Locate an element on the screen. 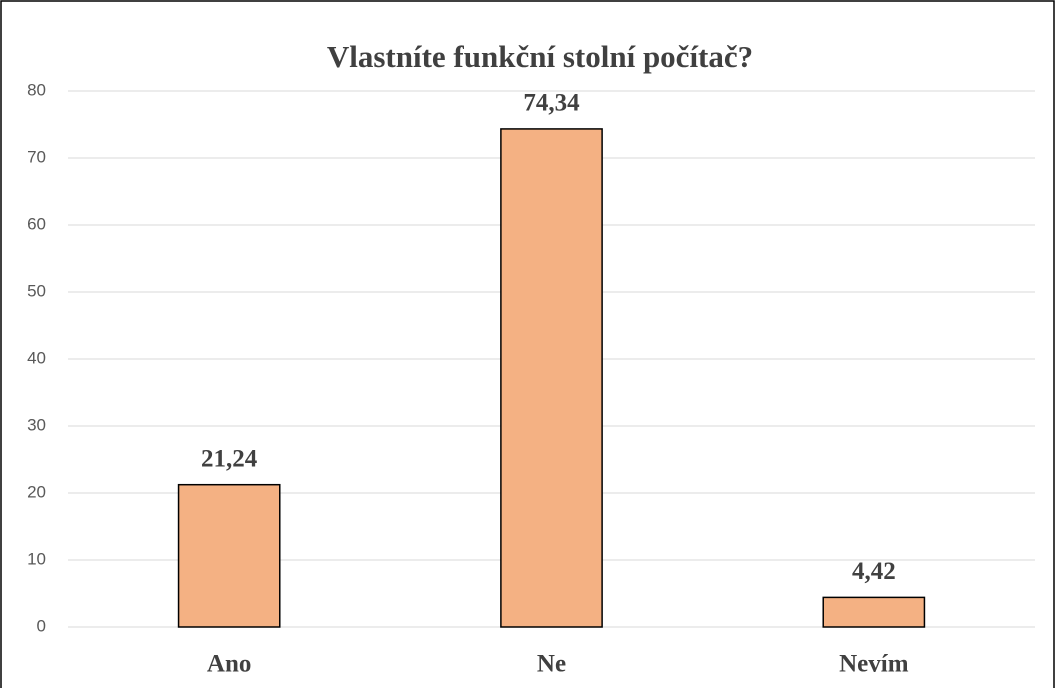 This screenshot has height=688, width=1055. x-tick-label: Ne is located at coordinates (551, 664).